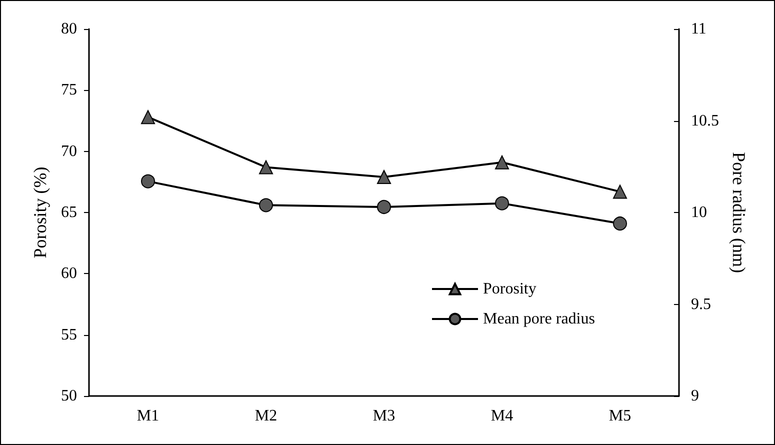  I want to click on y2-tick-label: 10, so click(699, 212).